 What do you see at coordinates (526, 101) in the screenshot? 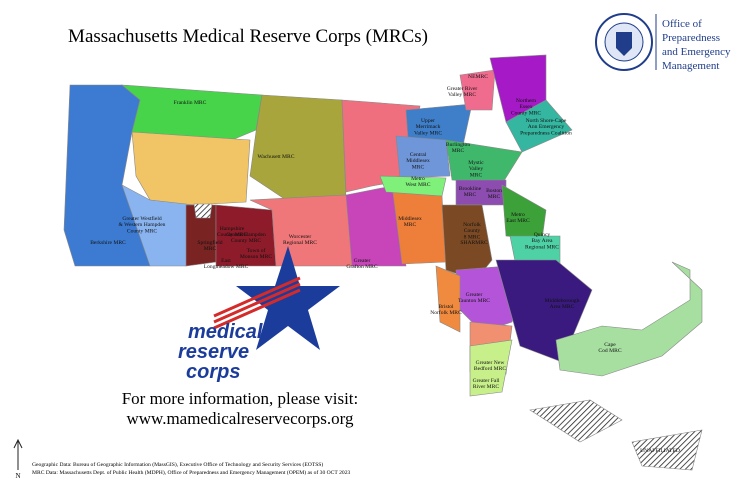
I see `region-label: Northern` at bounding box center [526, 101].